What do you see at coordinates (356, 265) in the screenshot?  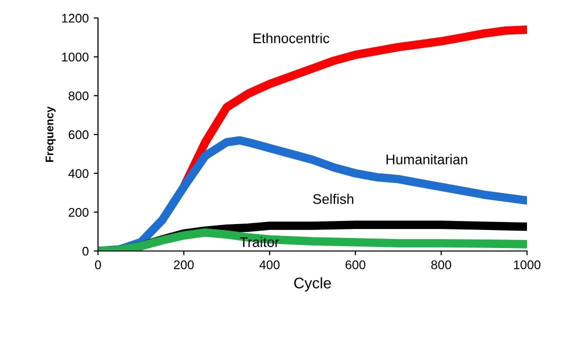 I see `x-tick-label: 600` at bounding box center [356, 265].